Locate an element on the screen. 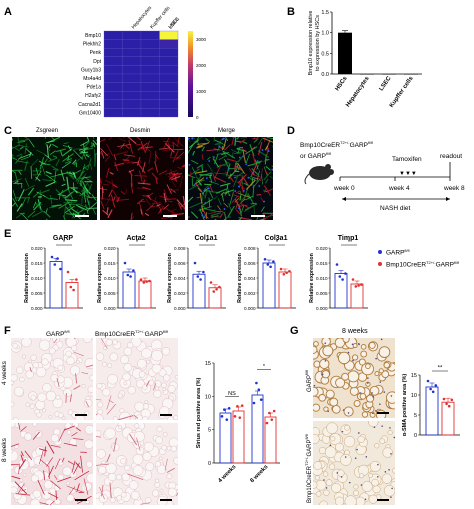 The width and height of the screenshot is (474, 509). y-tick-label: 10 is located at coordinates (208, 397).